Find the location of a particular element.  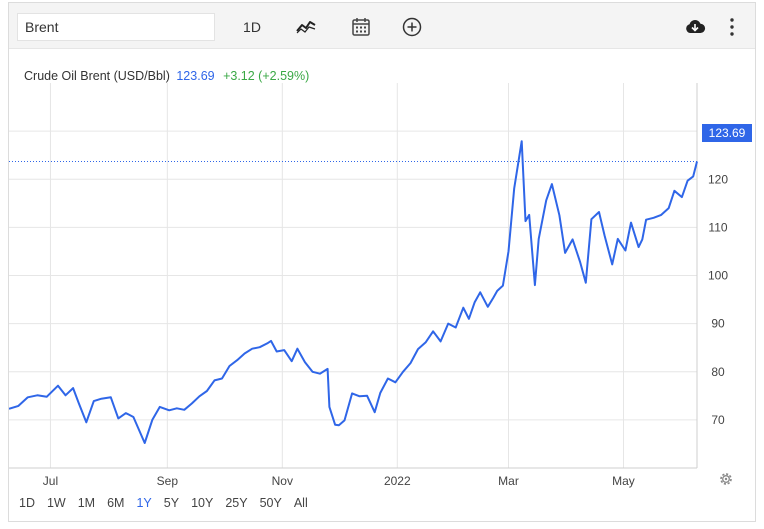

range-button-50y: 50Y is located at coordinates (270, 503).